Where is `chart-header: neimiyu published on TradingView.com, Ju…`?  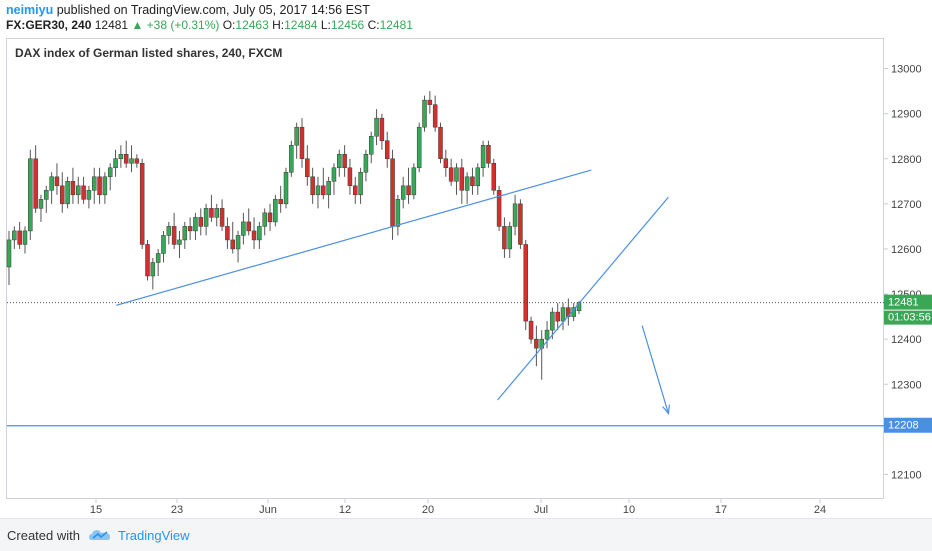
chart-header: neimiyu published on TradingView.com, Ju… is located at coordinates (466, 18).